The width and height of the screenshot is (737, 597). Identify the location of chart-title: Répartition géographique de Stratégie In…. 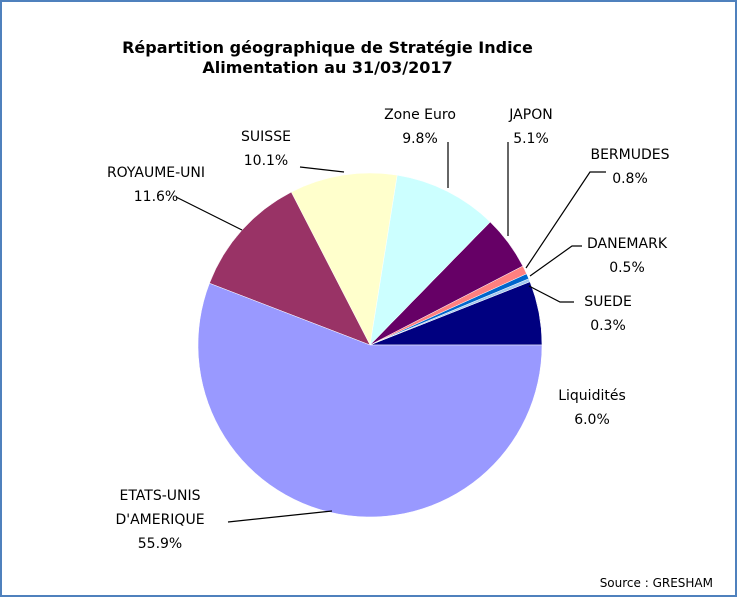
(327, 47).